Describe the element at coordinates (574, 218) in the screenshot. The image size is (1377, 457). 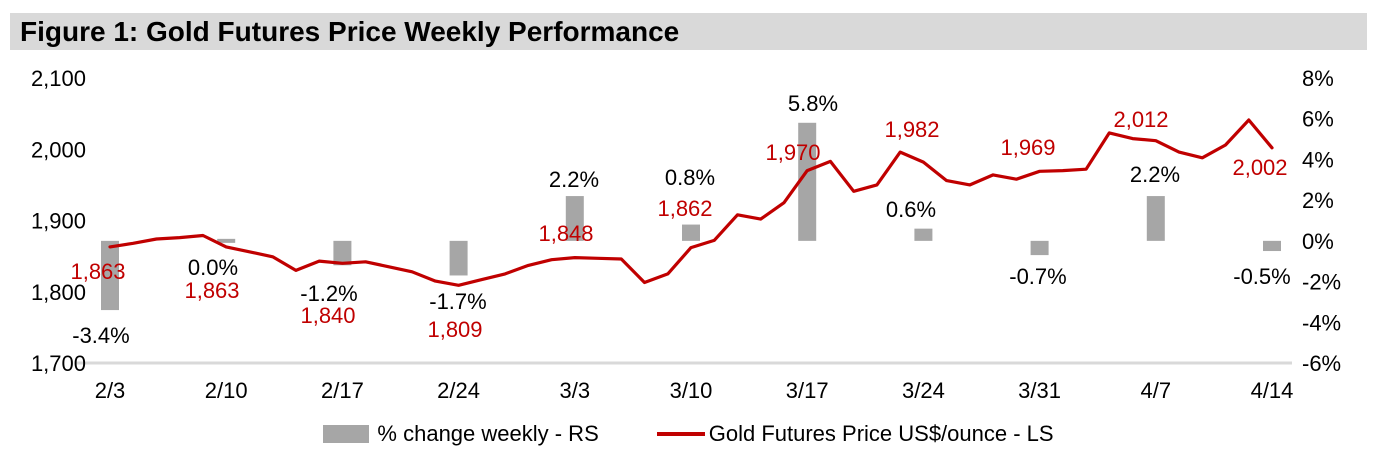
I see `weekly-change-bar-3/3` at that location.